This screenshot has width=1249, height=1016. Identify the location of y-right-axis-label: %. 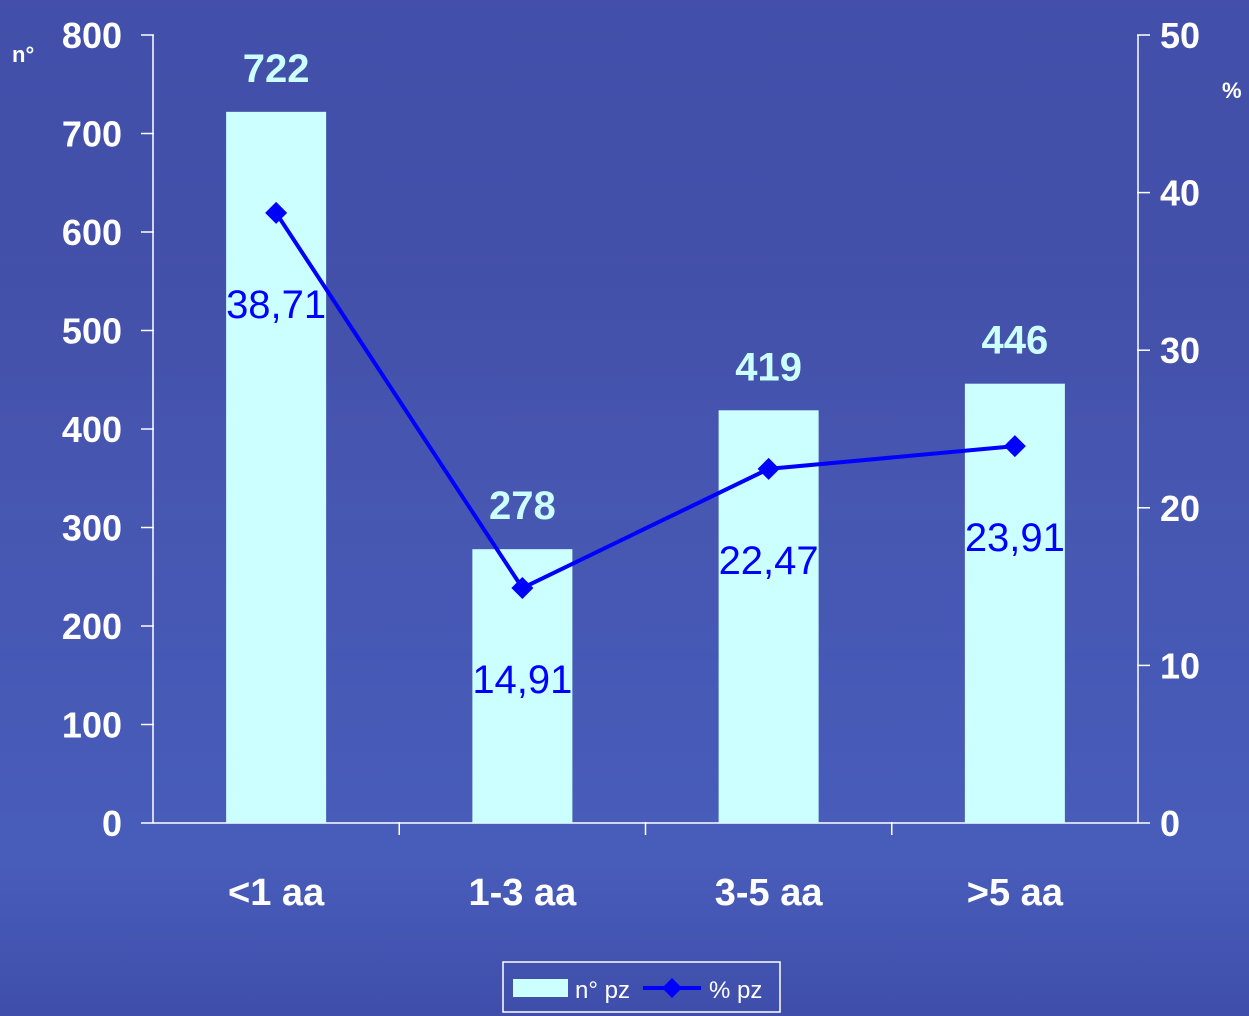
(1232, 90).